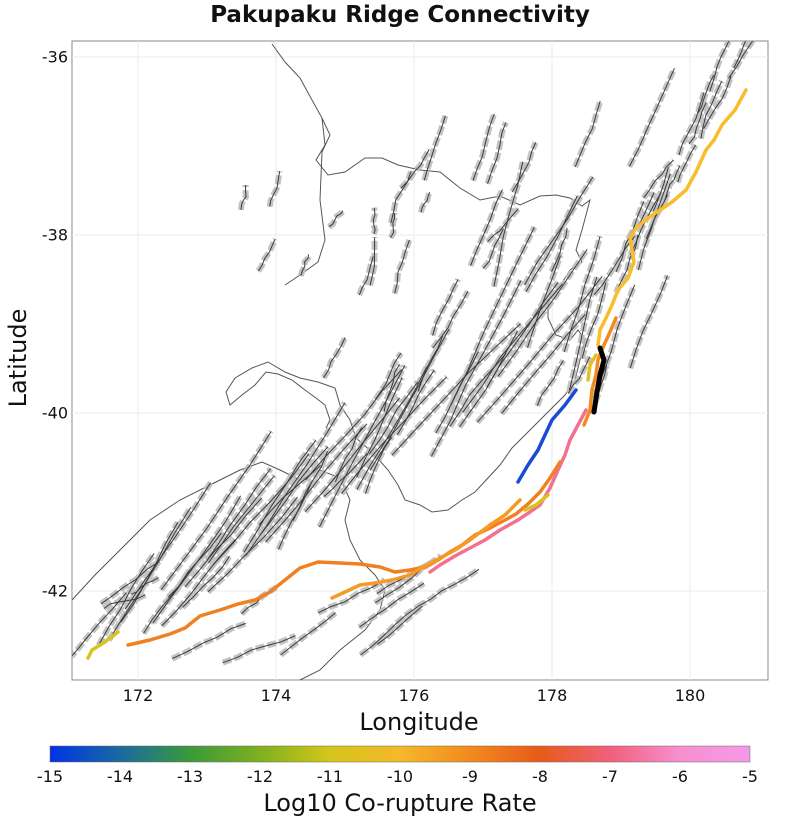 The image size is (800, 826). I want to click on x-tick-label: 172, so click(138, 695).